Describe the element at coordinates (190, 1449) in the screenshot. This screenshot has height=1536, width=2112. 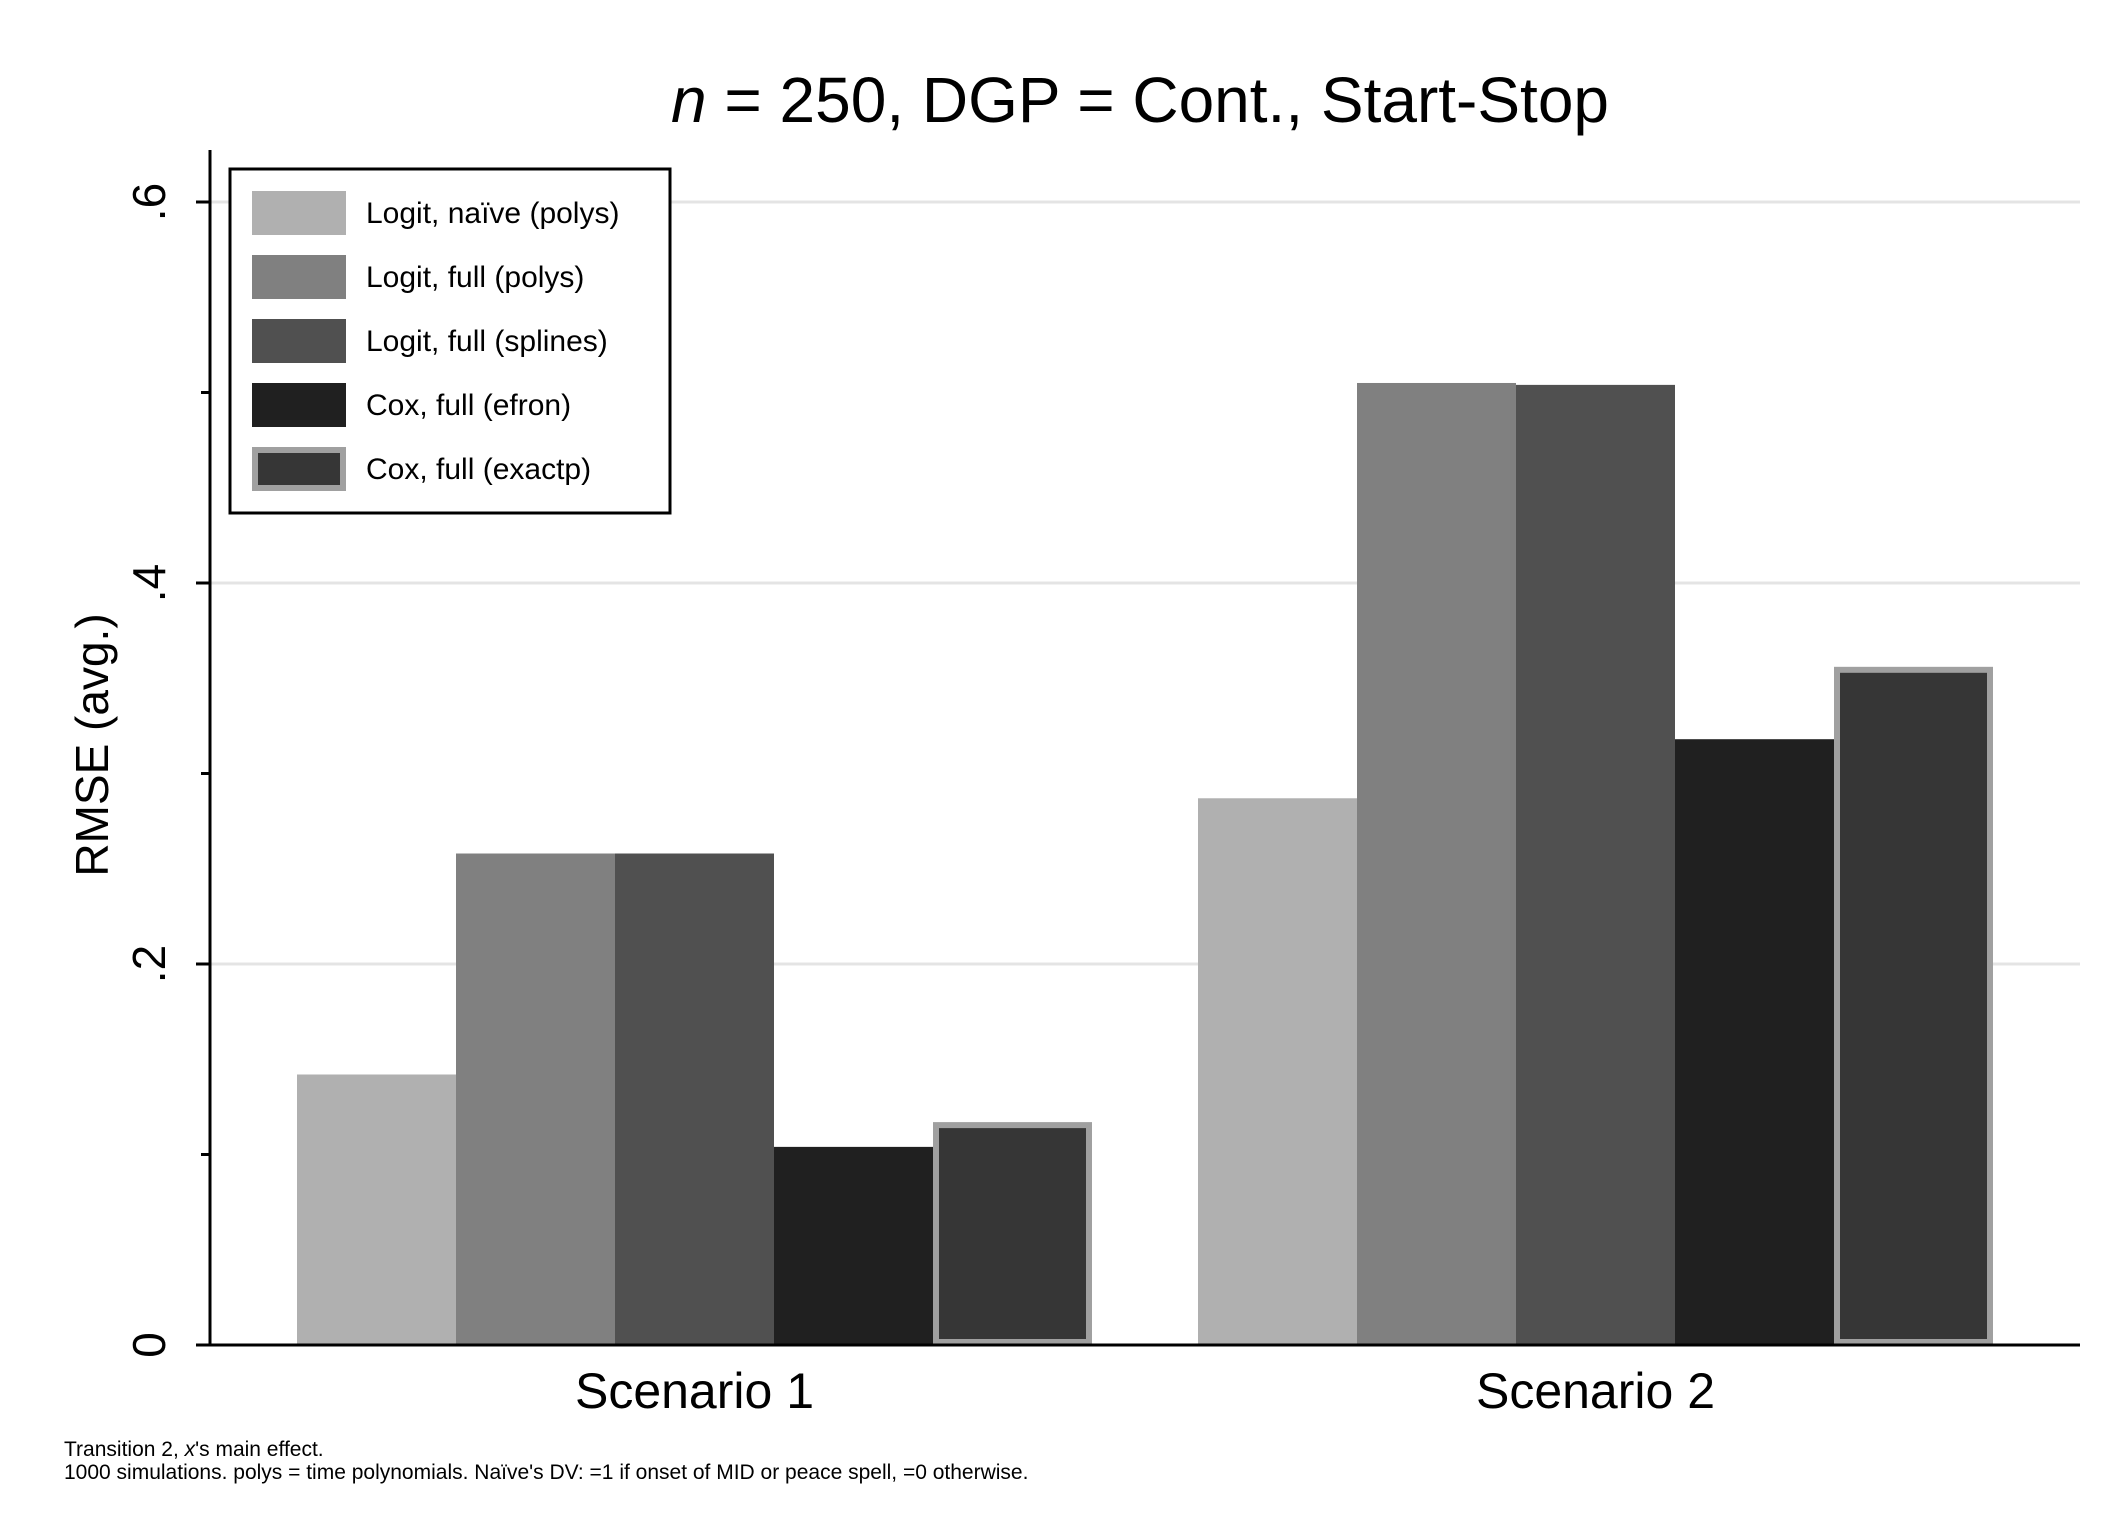
I see `note-line-1-italic: x` at that location.